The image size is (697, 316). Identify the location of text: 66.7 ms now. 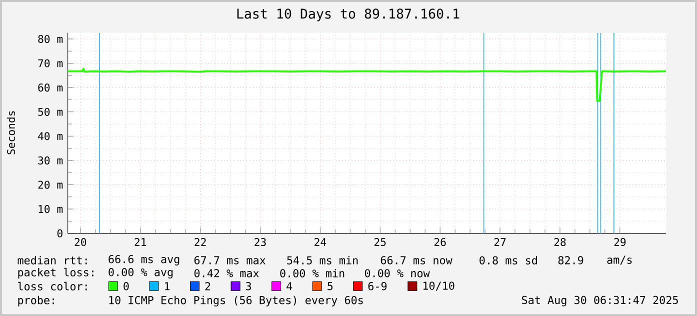
(416, 260).